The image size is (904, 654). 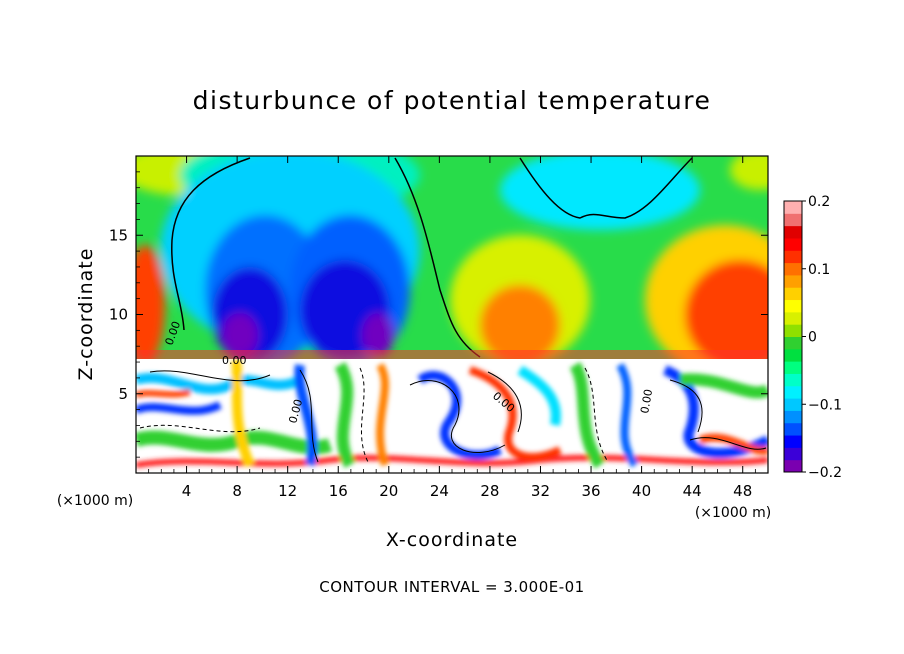 I want to click on top-right-yellow, so click(x=749, y=173).